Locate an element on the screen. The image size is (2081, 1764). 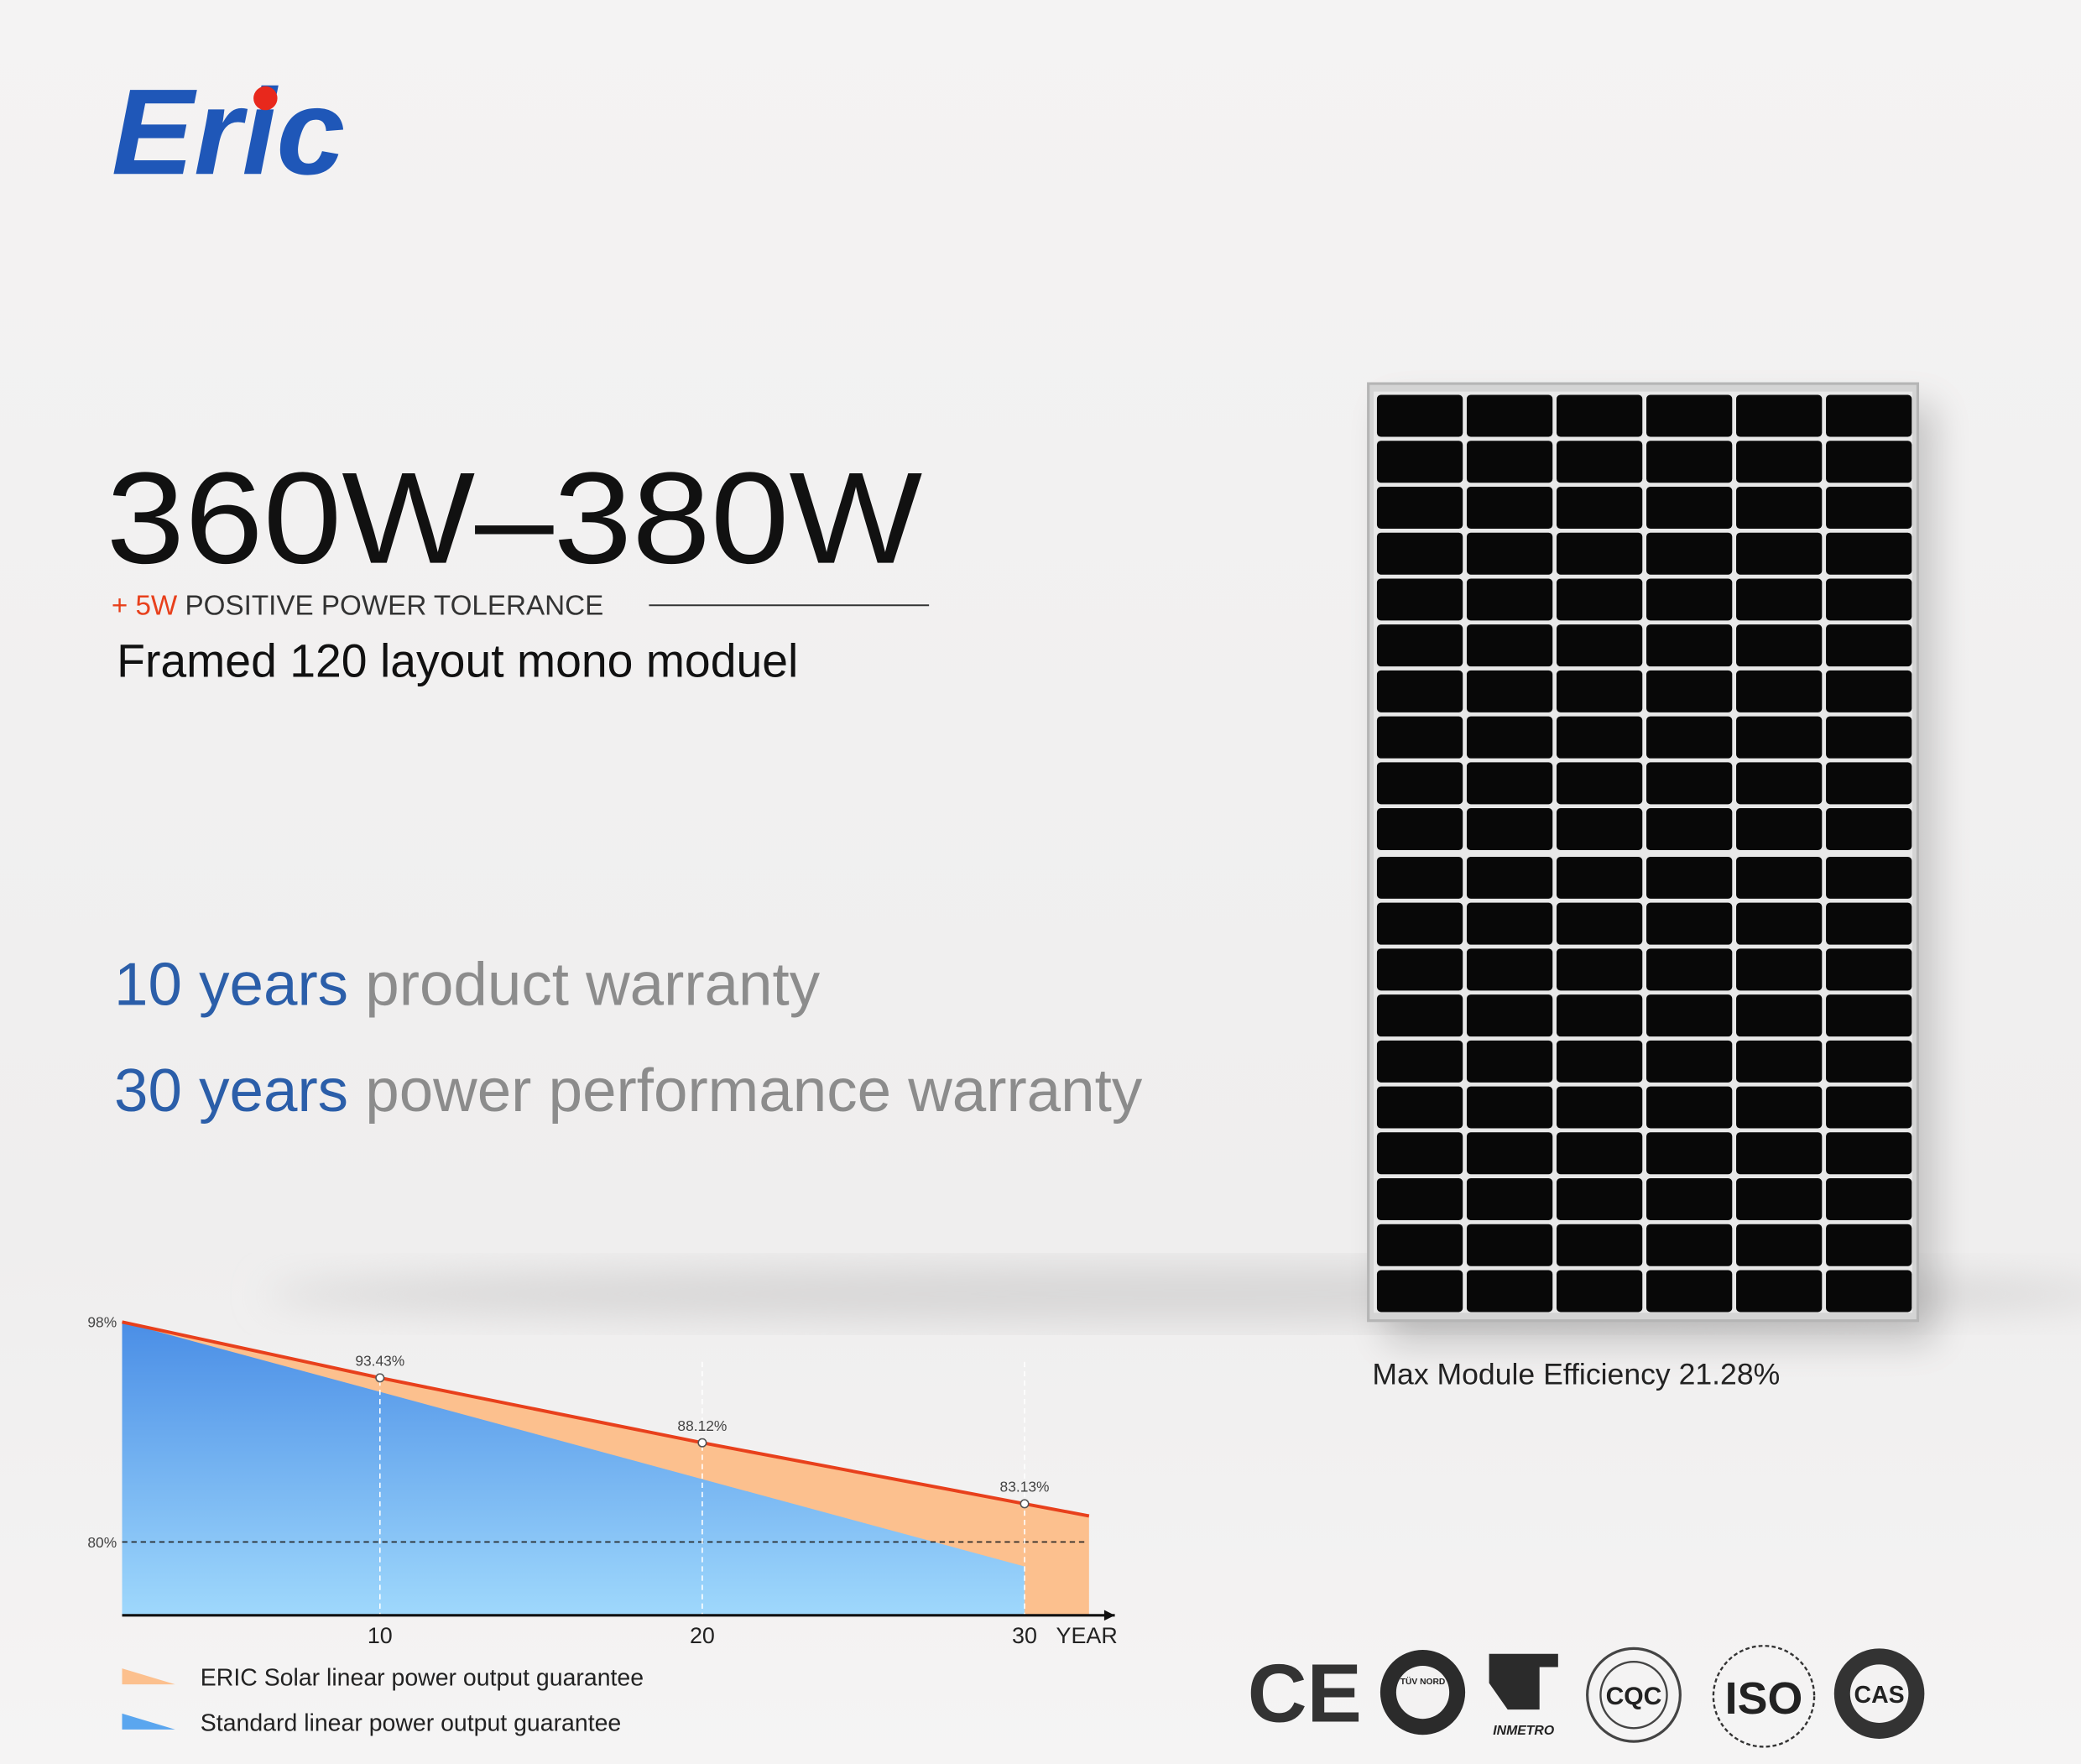
warranty: 10 years product warranty is located at coordinates (468, 984).